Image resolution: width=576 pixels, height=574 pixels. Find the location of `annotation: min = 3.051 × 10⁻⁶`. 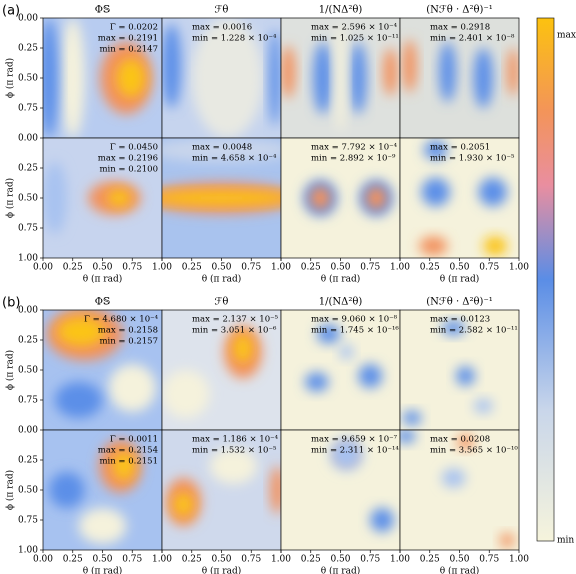

annotation: min = 3.051 × 10⁻⁶ is located at coordinates (234, 331).